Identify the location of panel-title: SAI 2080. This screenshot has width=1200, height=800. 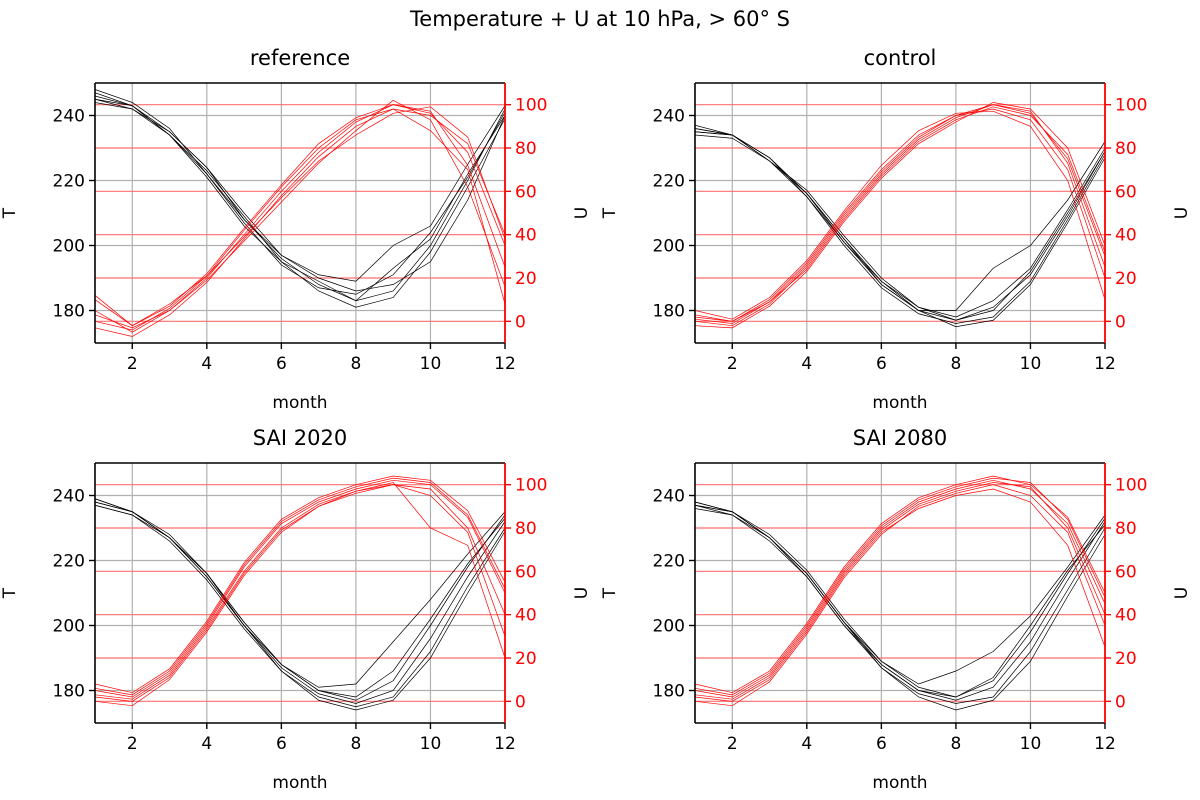
(900, 438).